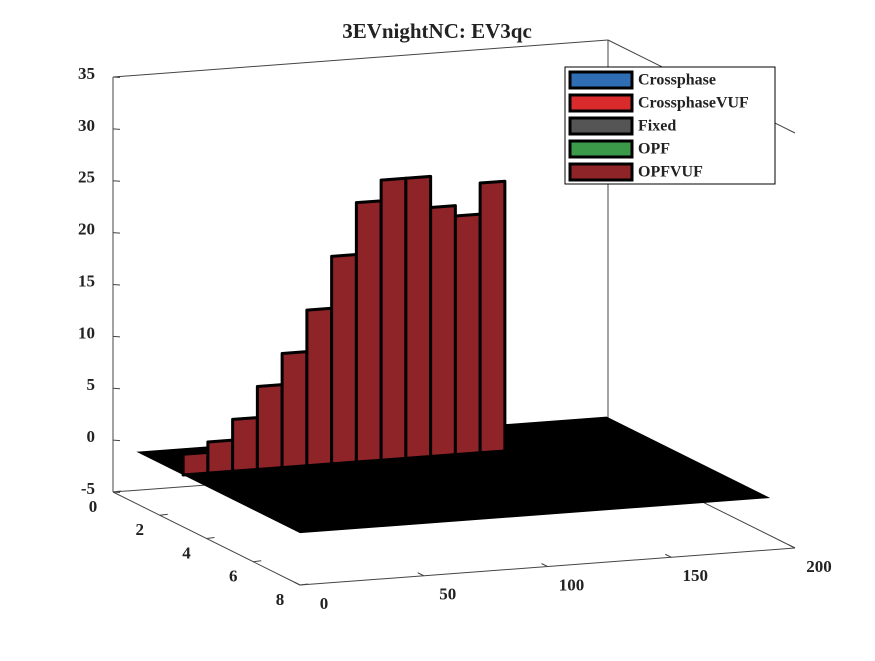 The image size is (875, 661). I want to click on z-tick-label: 10, so click(86, 332).